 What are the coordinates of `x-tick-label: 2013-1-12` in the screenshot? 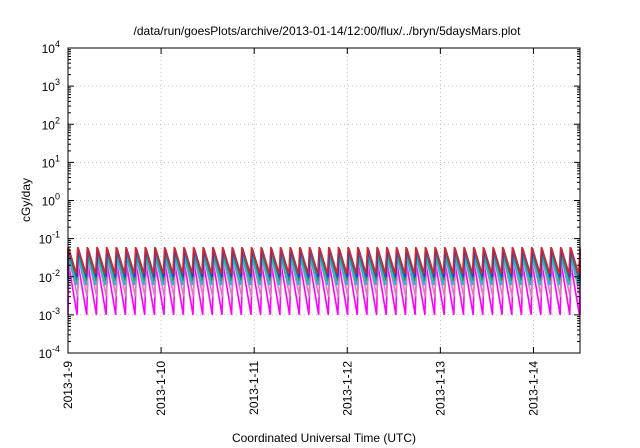 It's located at (347, 388).